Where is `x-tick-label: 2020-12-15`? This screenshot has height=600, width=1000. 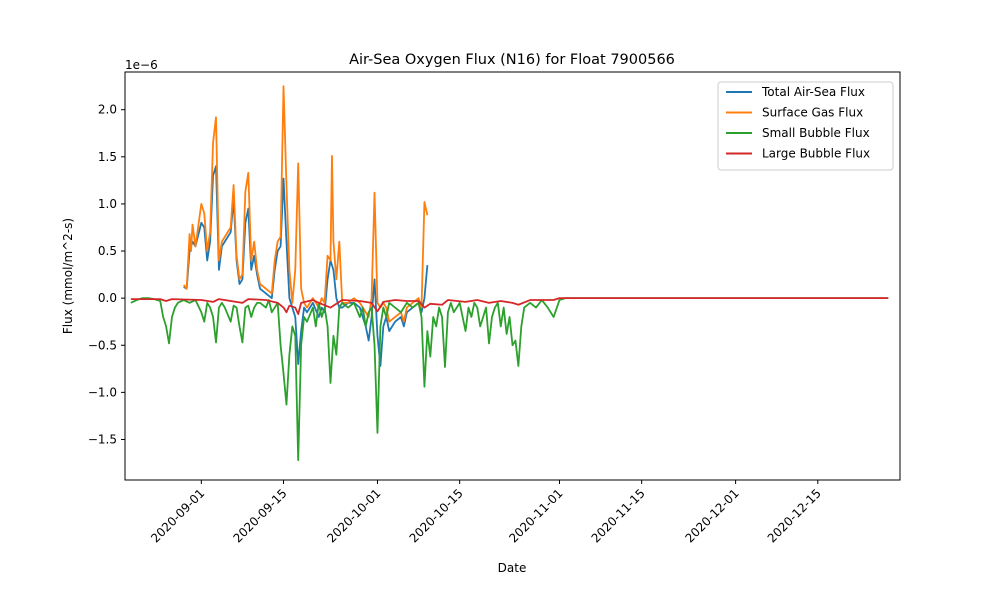 x-tick-label: 2020-12-15 is located at coordinates (794, 515).